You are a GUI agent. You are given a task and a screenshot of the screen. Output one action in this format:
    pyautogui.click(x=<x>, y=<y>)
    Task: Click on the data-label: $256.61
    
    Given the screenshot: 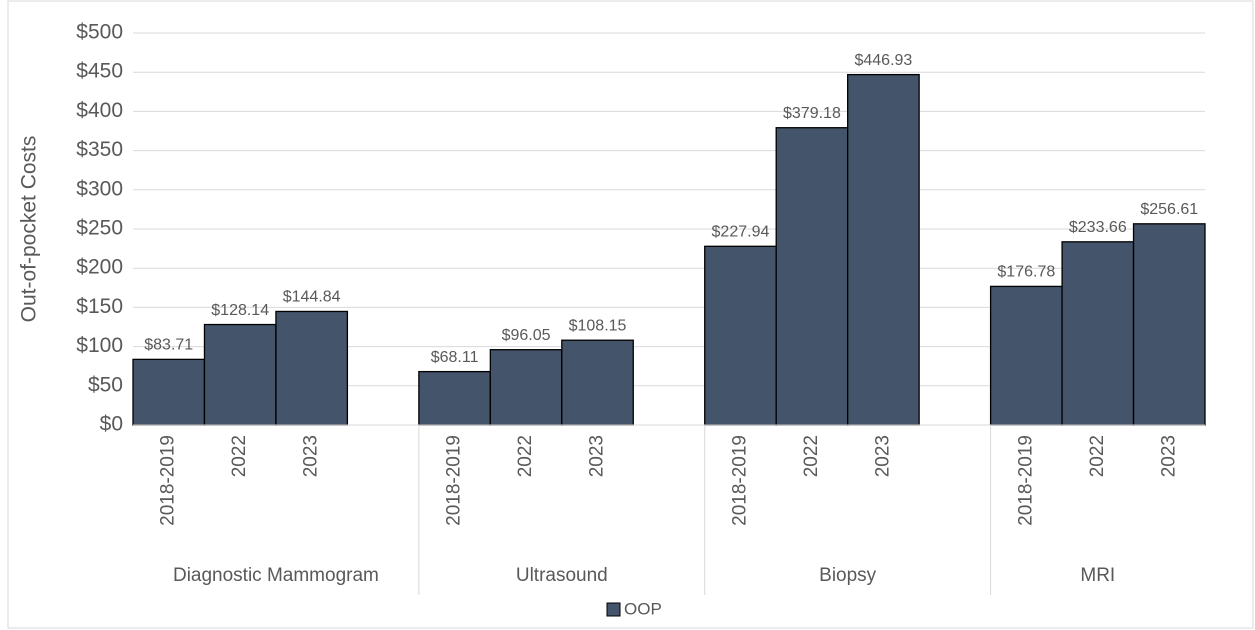 What is the action you would take?
    pyautogui.click(x=1169, y=209)
    